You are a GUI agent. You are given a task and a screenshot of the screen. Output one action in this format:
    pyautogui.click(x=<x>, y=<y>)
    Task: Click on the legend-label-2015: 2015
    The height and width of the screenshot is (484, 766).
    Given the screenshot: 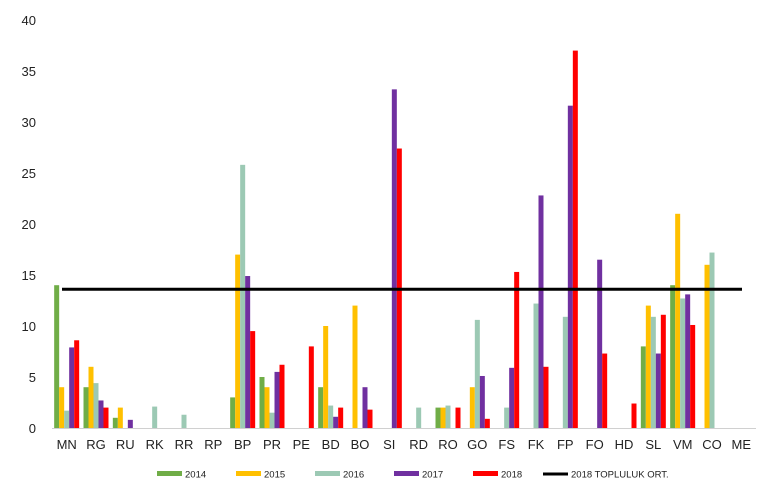 What is the action you would take?
    pyautogui.click(x=274, y=475)
    